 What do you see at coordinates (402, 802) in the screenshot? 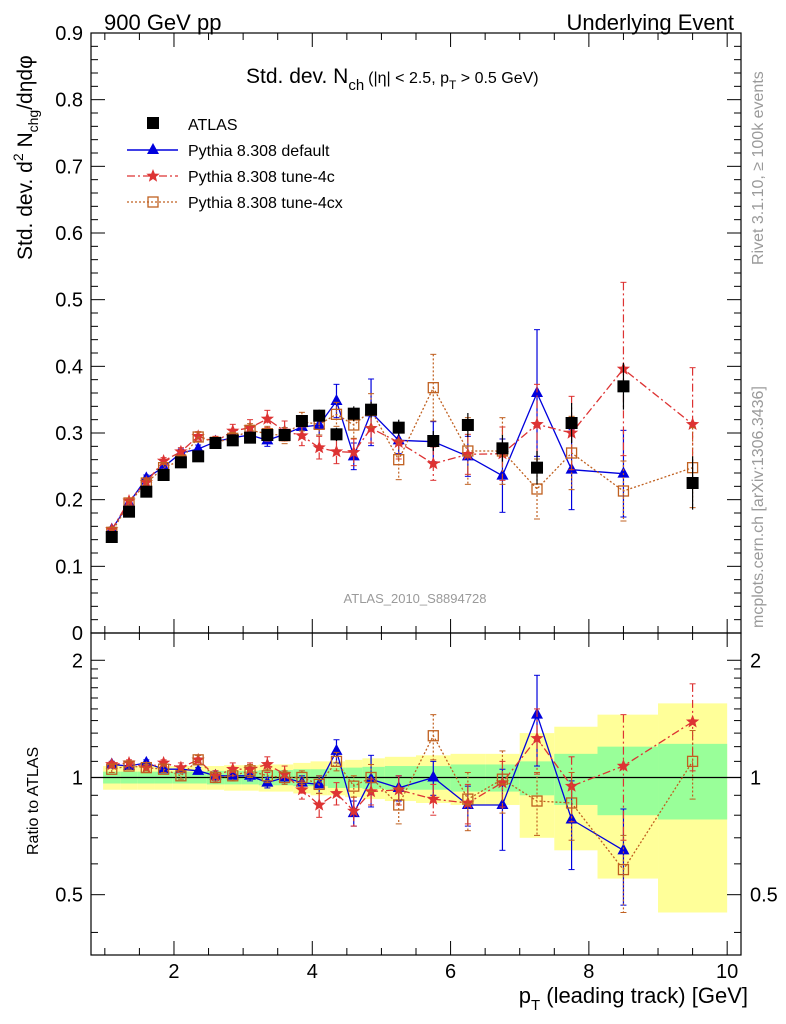
I see `ratio-line-tune4cx` at bounding box center [402, 802].